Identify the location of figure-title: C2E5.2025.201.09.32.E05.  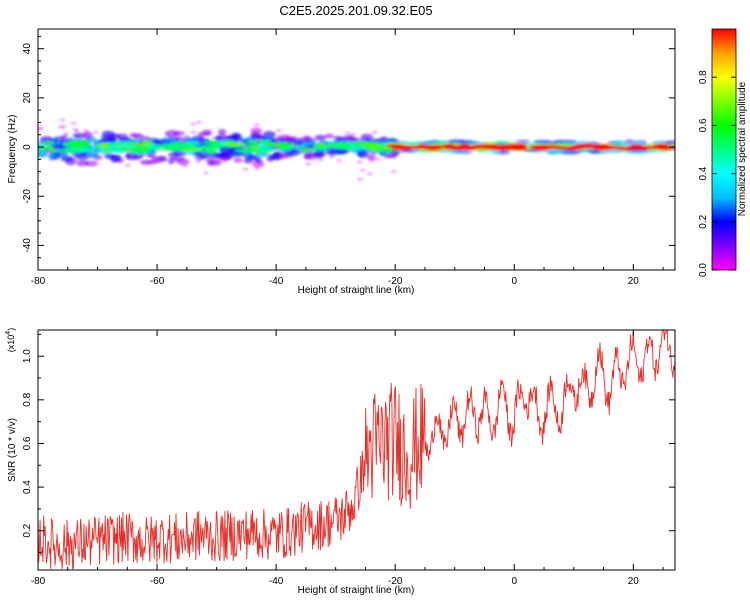
(355, 10).